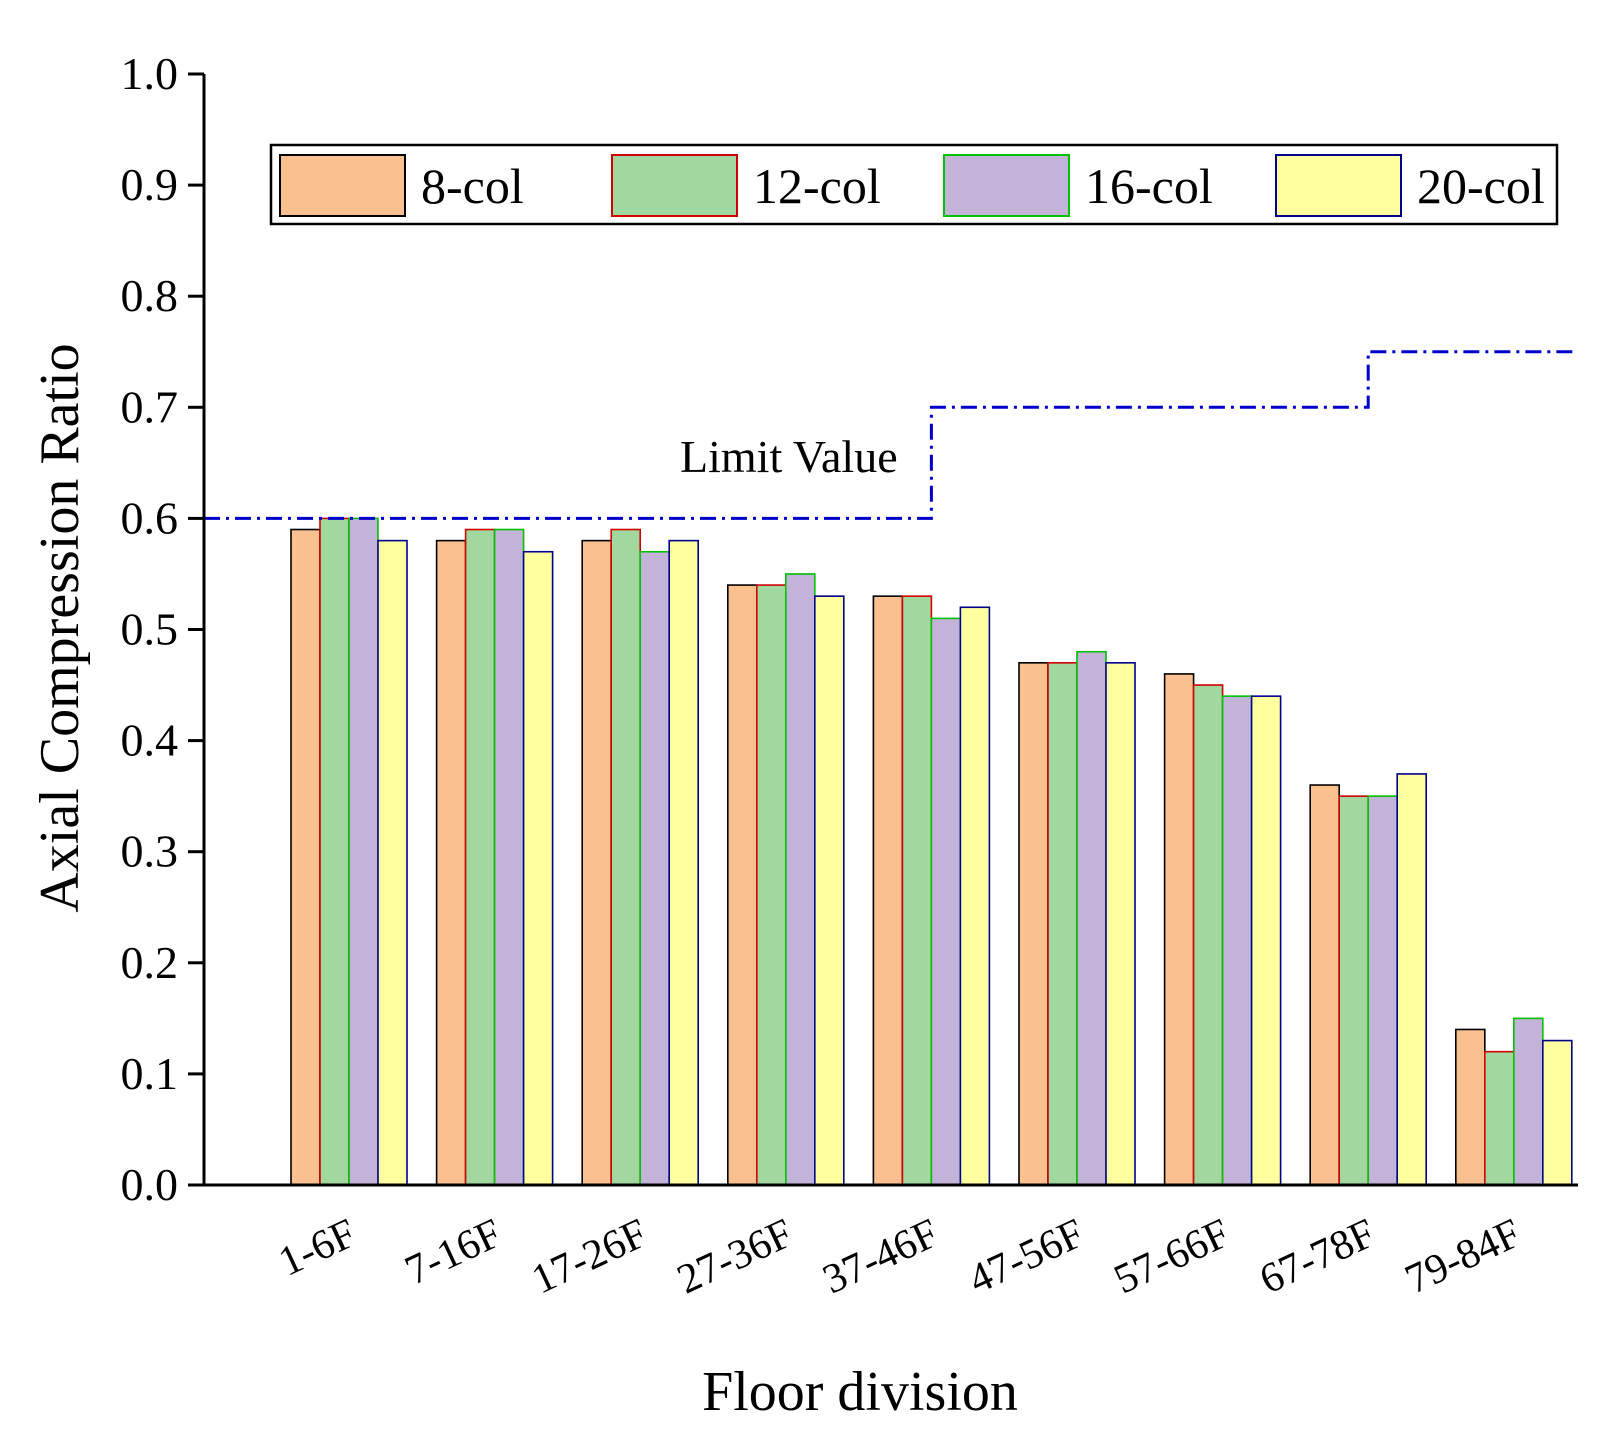  I want to click on bar-16-col-1-6F, so click(363, 851).